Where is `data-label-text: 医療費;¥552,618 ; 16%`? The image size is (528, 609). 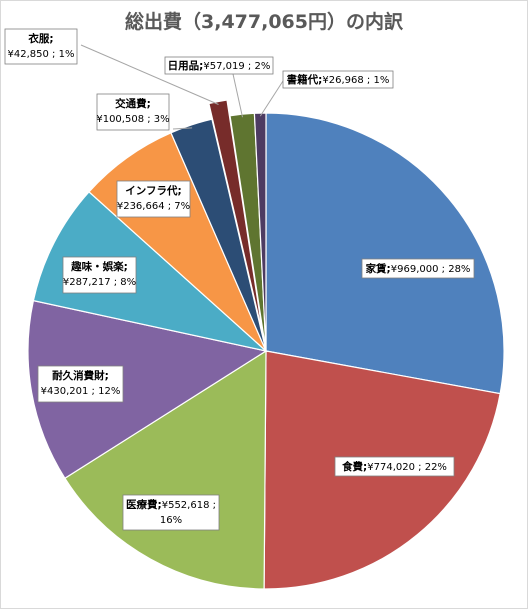
data-label-text: 医療費;¥552,618 ; 16% is located at coordinates (171, 512).